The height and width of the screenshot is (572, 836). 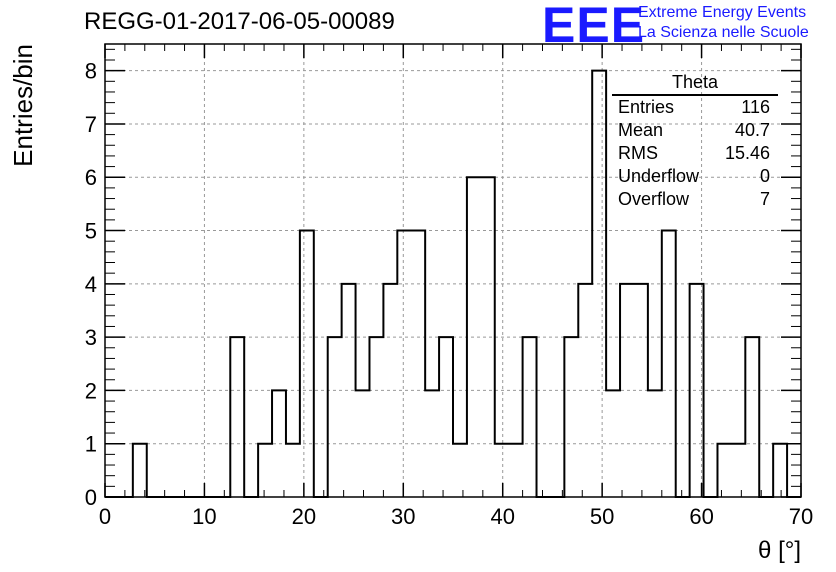 I want to click on stats-label: RMS, so click(x=638, y=153).